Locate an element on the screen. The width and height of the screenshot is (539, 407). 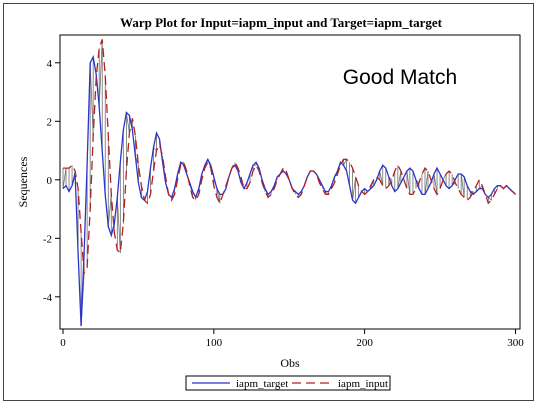
legend: iapm_target iapm_input is located at coordinates (288, 383).